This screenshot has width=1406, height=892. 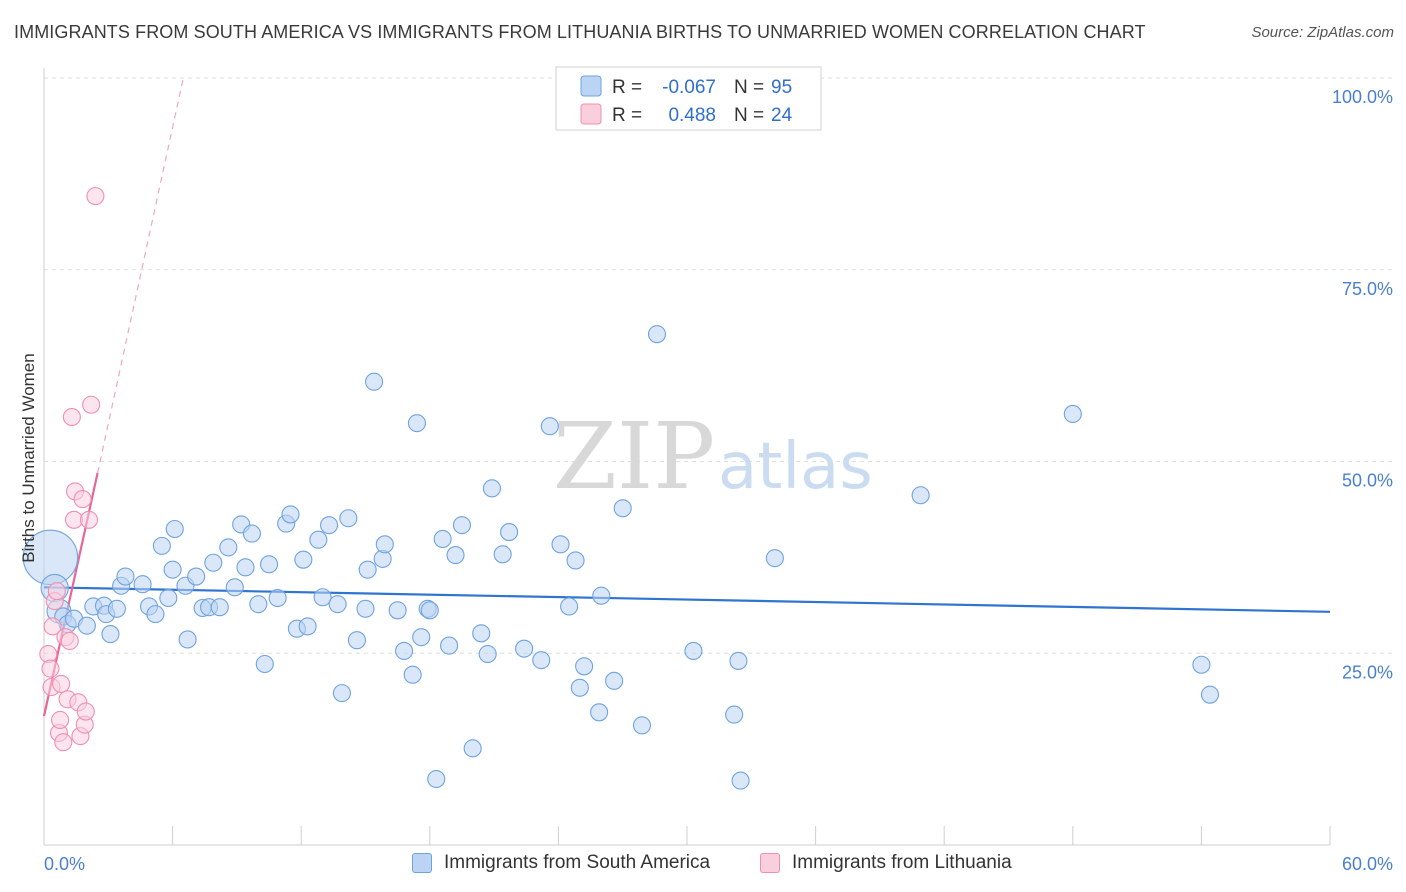 I want to click on trend-line-south-america, so click(x=687, y=599).